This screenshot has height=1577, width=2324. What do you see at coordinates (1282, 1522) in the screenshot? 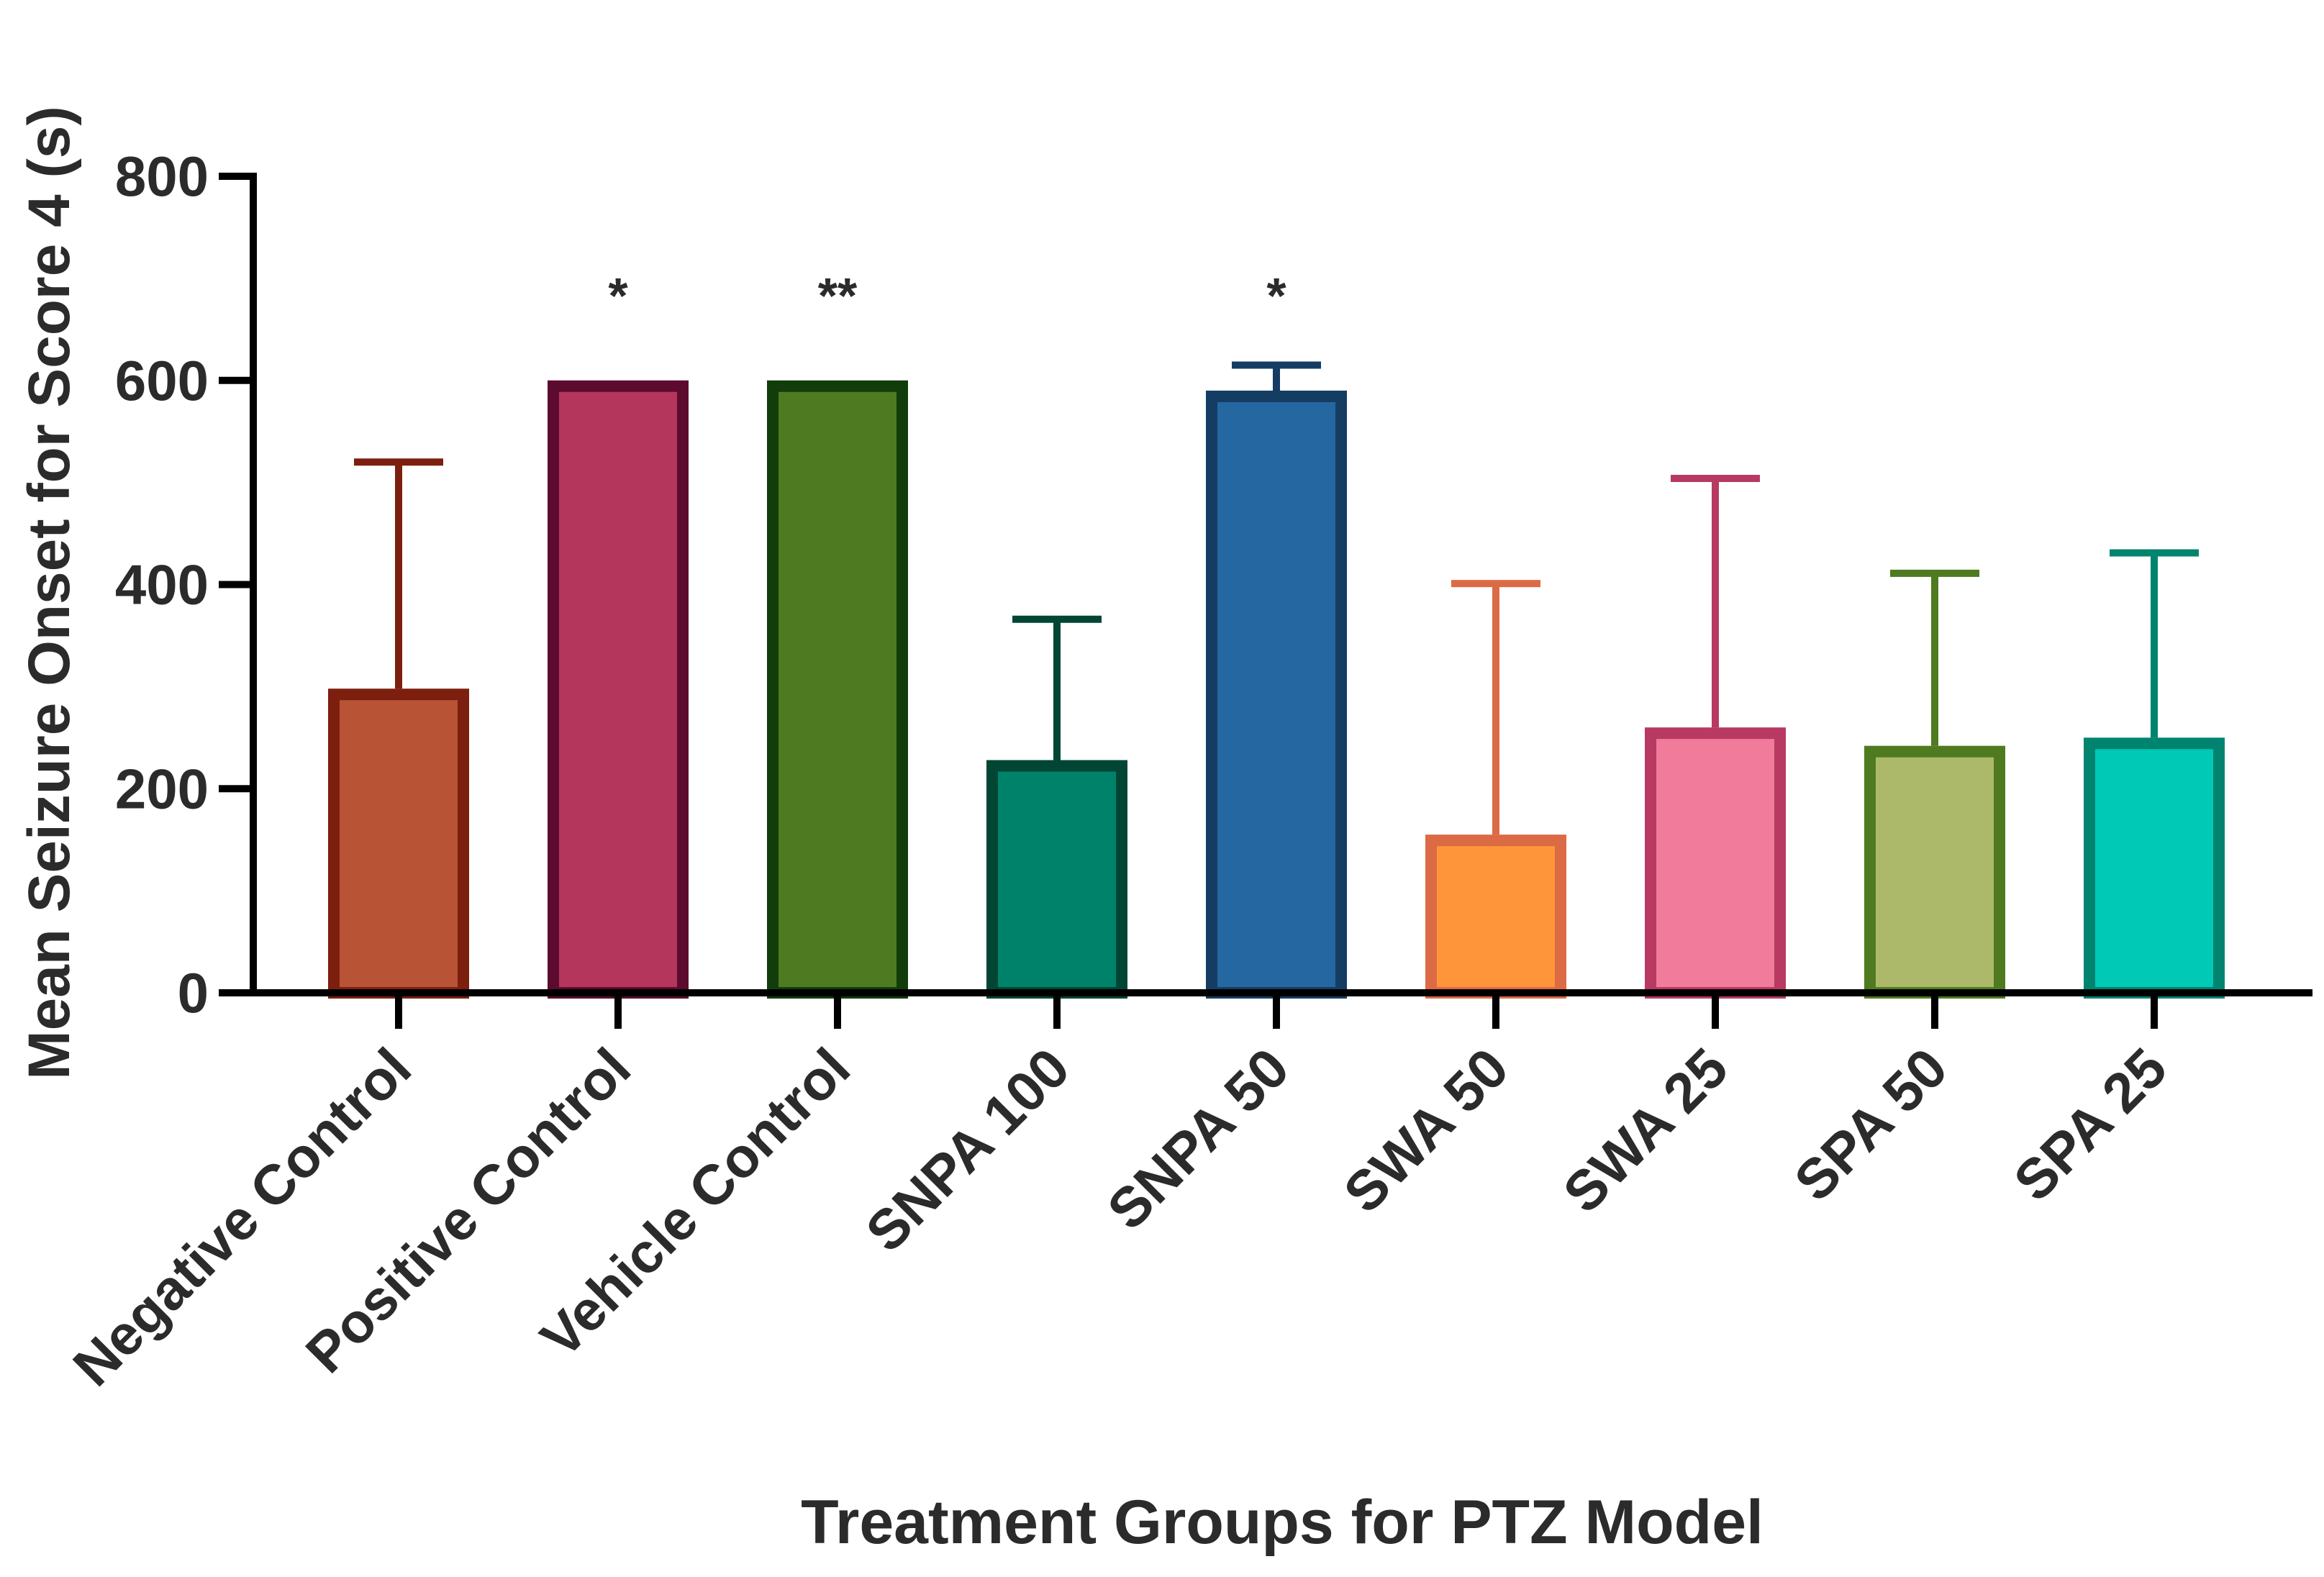
I see `x-axis-title: Treatment Groups for PTZ Model` at bounding box center [1282, 1522].